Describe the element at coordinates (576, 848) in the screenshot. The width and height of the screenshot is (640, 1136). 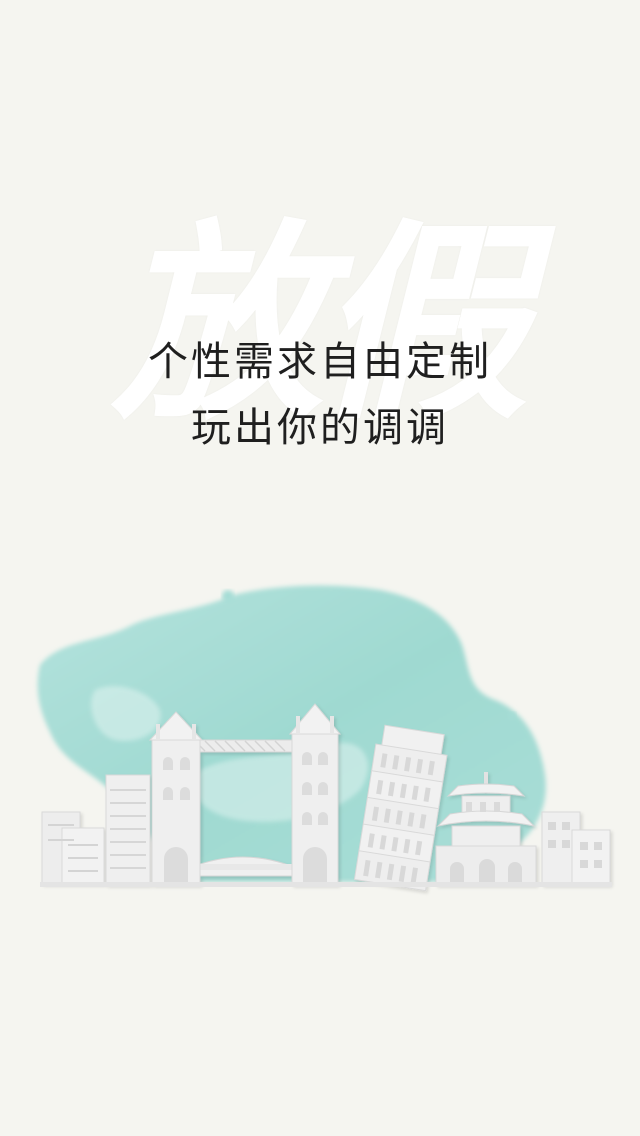
I see `right-buildings` at that location.